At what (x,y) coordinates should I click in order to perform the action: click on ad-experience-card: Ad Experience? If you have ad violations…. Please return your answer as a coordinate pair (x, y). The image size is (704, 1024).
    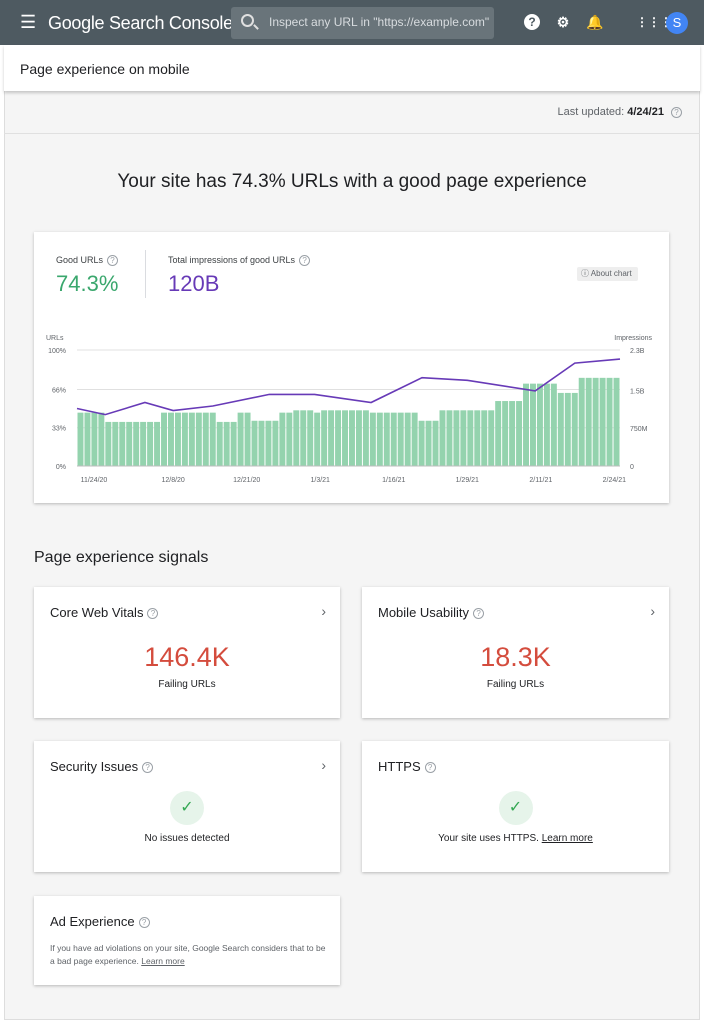
    Looking at the image, I should click on (187, 940).